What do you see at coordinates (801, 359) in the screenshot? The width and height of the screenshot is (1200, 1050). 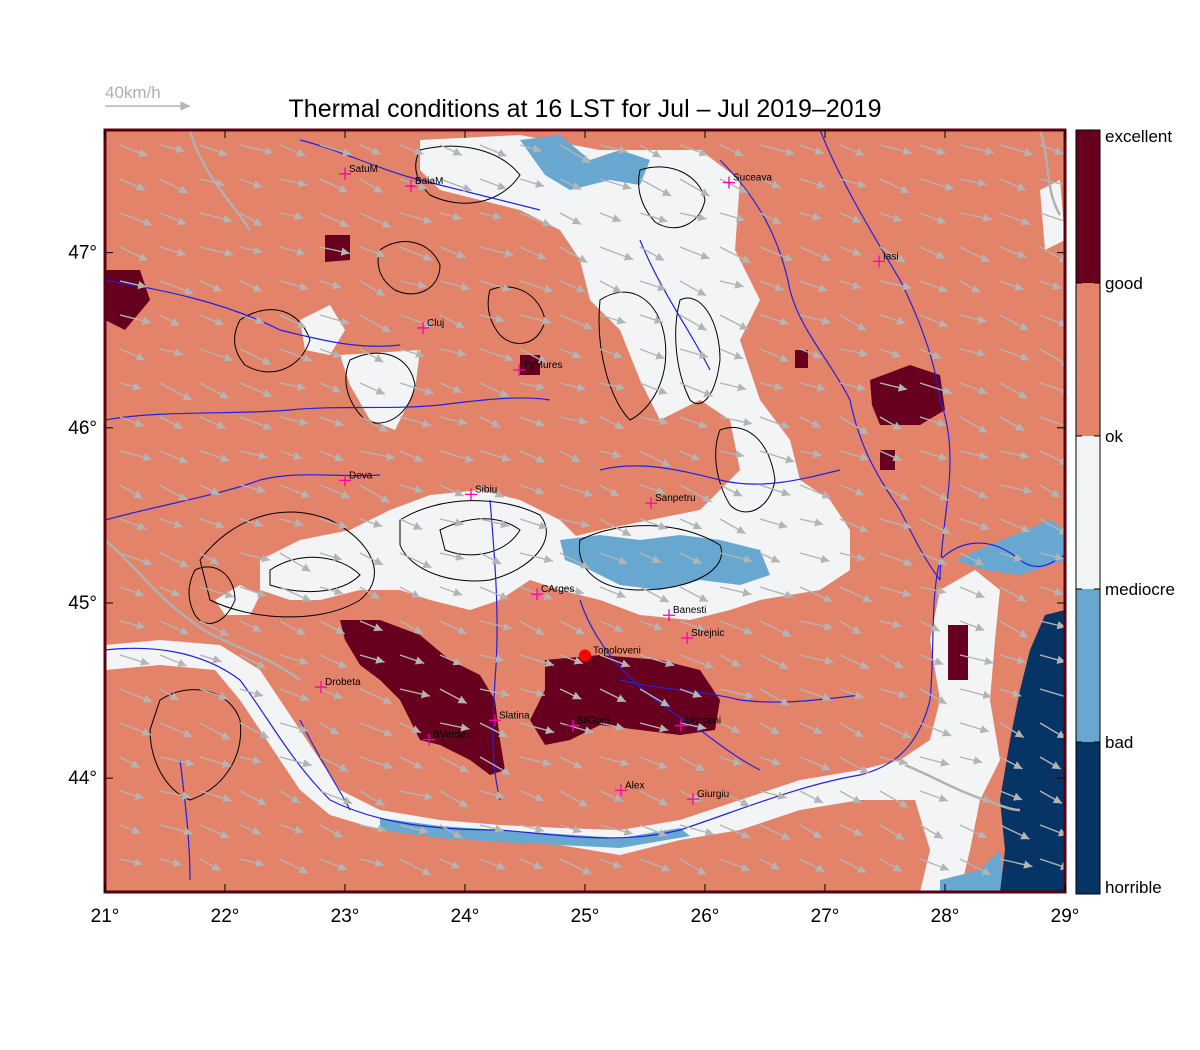 I see `region-excellent-east-small` at bounding box center [801, 359].